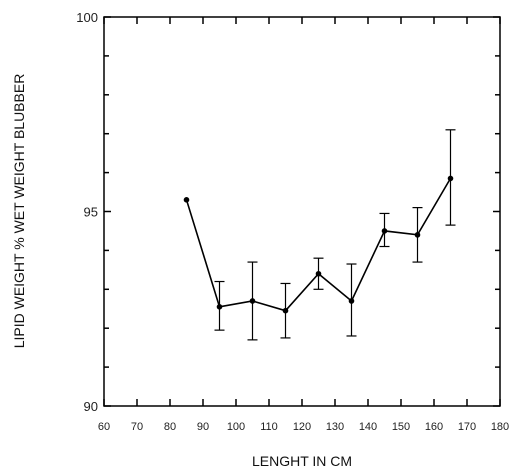 This screenshot has width=509, height=473. What do you see at coordinates (302, 427) in the screenshot?
I see `x-tick-label: 120` at bounding box center [302, 427].